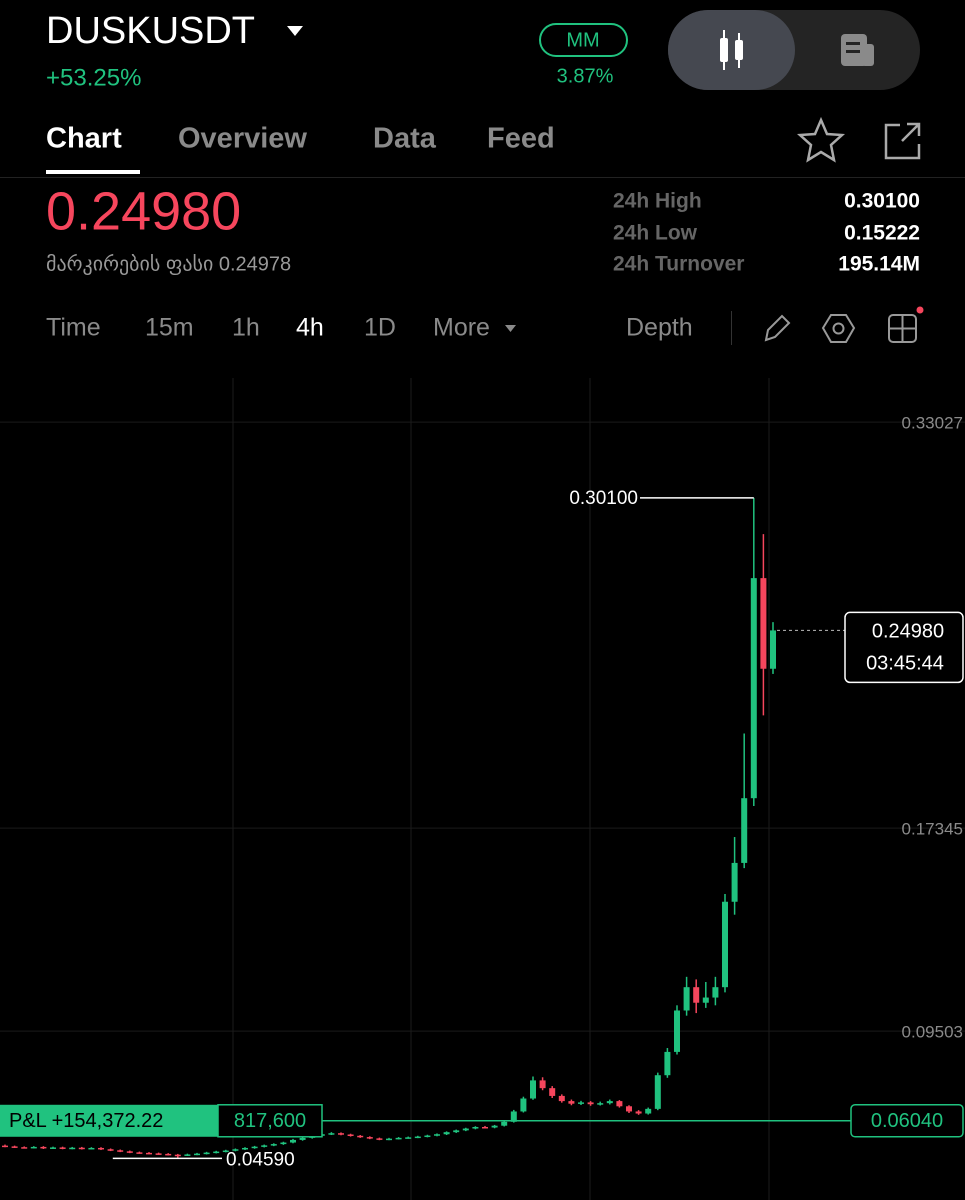 The image size is (965, 1200). Describe the element at coordinates (150, 31) in the screenshot. I see `symbol: DUSKUSDT` at that location.